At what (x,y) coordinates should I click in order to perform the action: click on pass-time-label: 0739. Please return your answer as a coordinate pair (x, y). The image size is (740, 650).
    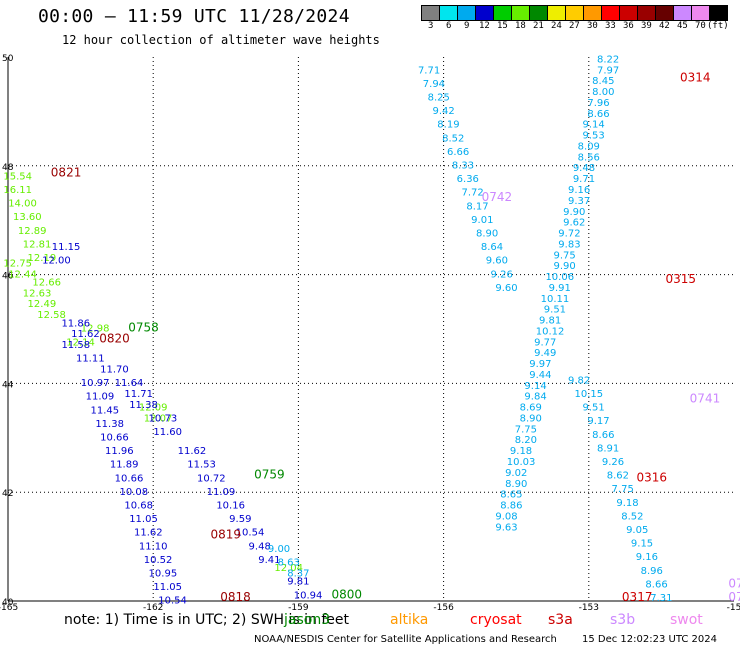
    Looking at the image, I should click on (734, 597).